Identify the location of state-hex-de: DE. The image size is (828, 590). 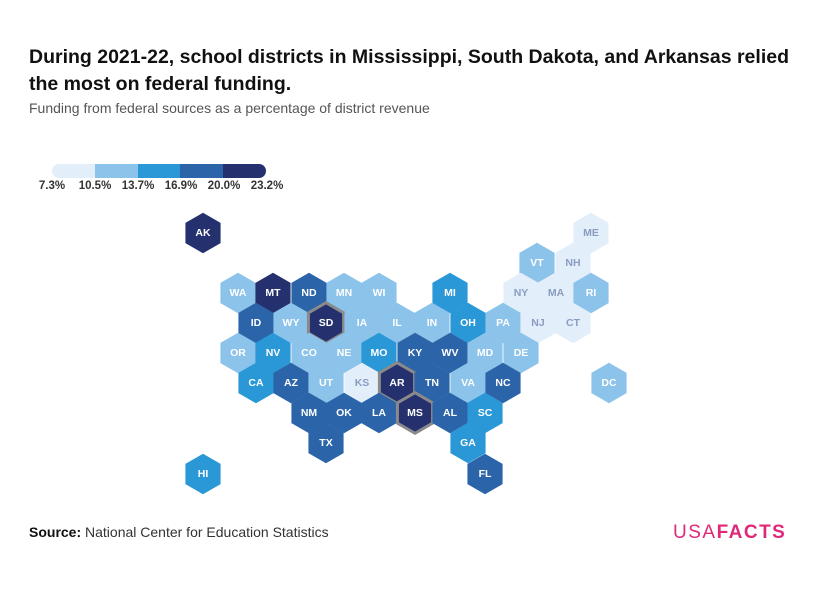
(521, 353).